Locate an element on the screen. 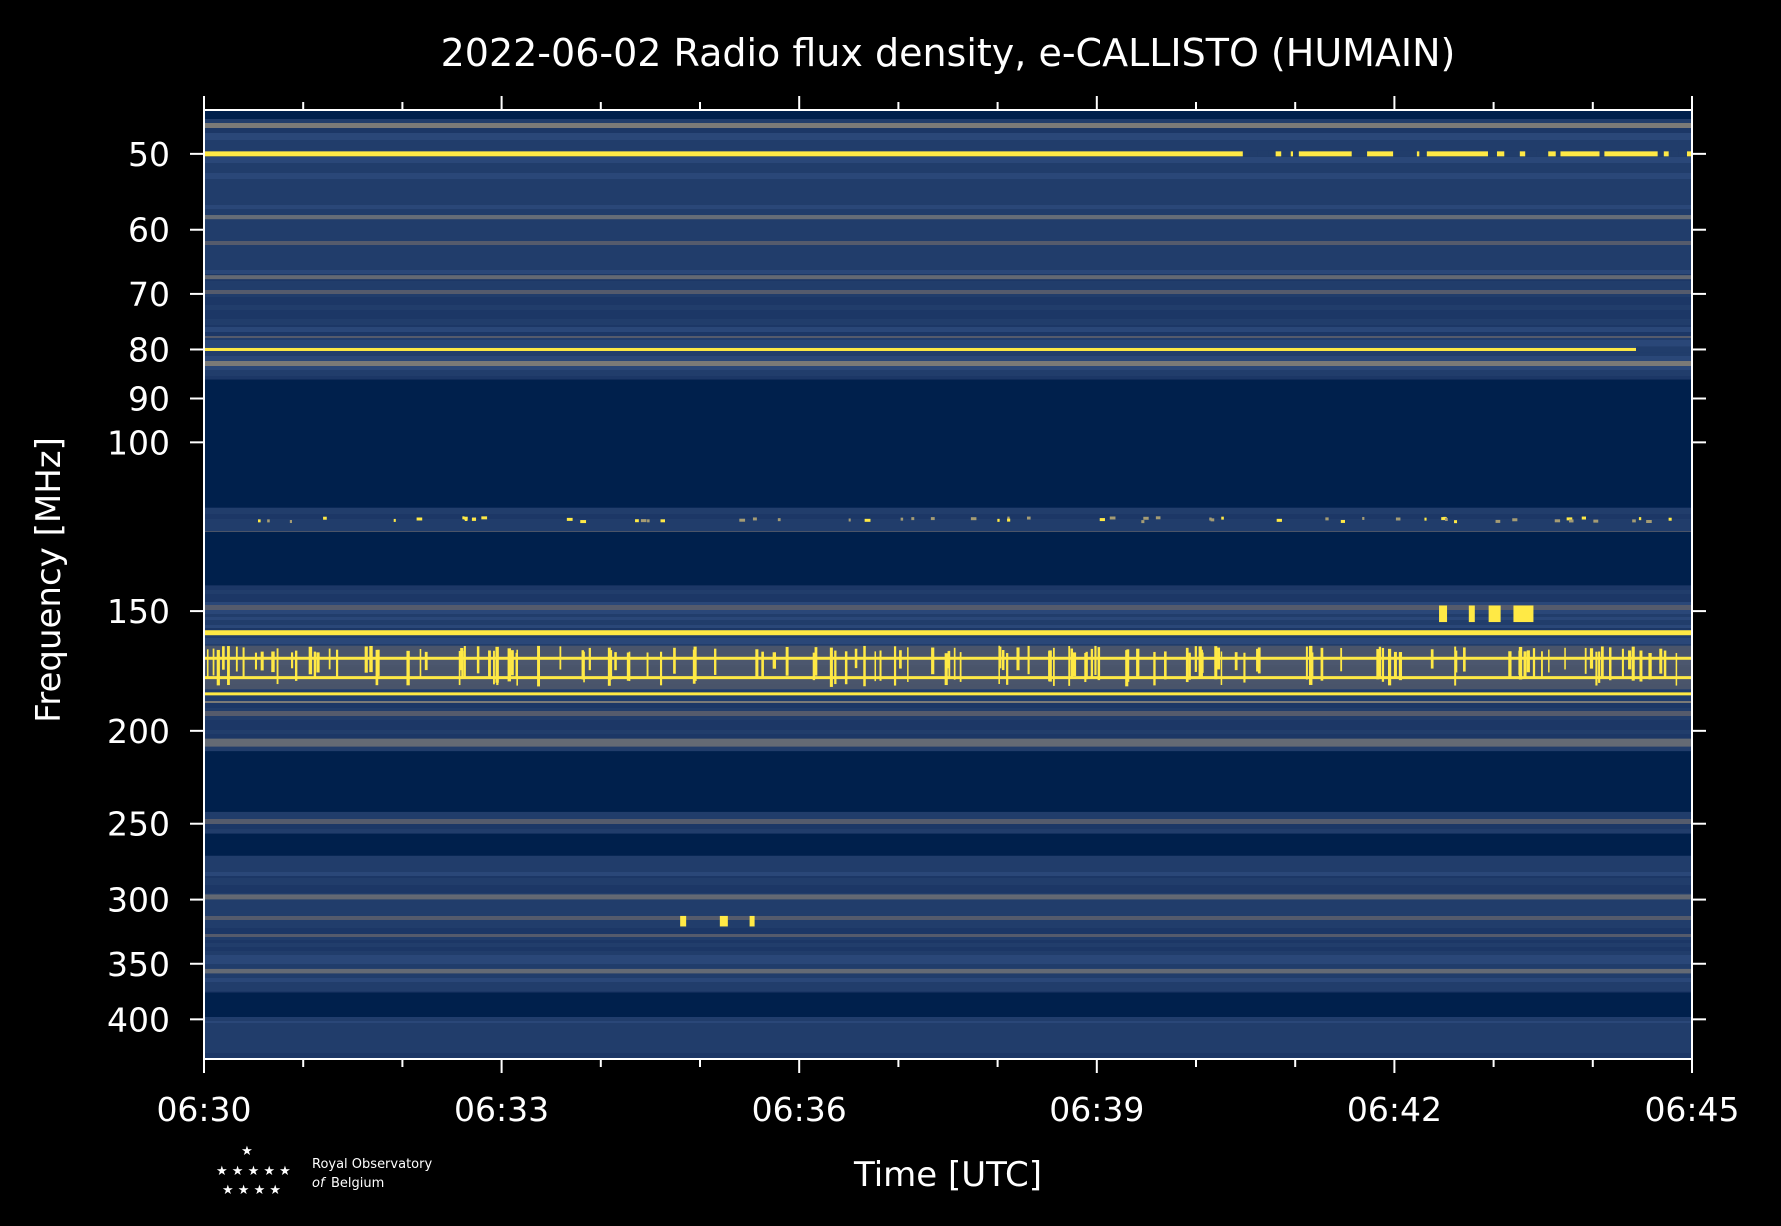 The width and height of the screenshot is (1781, 1226). y-tick-label: 250 is located at coordinates (138, 824).